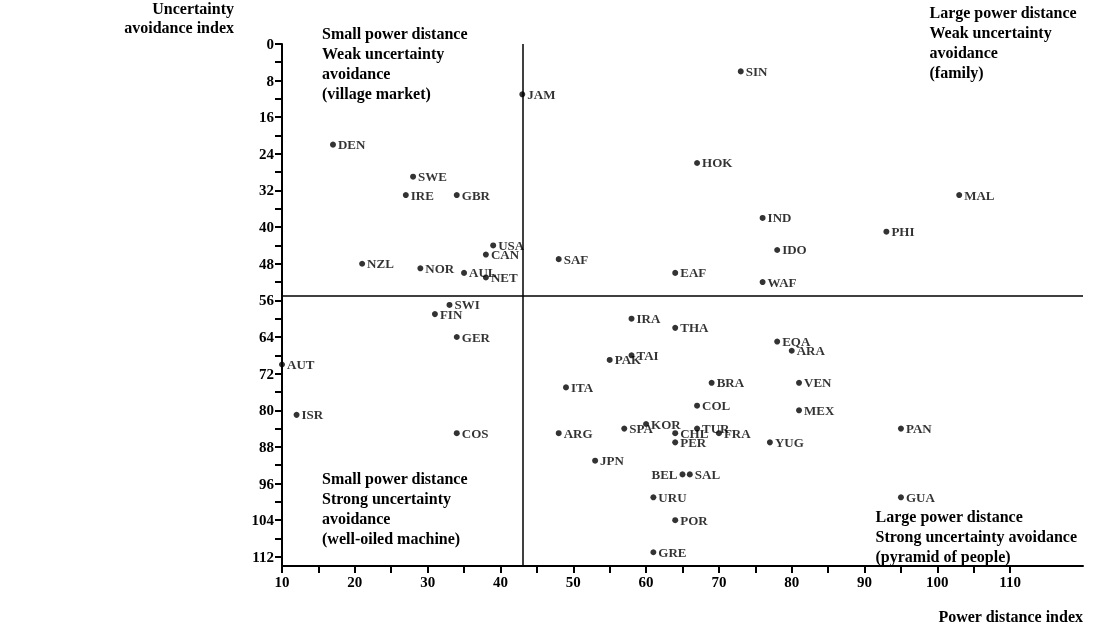  What do you see at coordinates (979, 195) in the screenshot?
I see `series-label: MAL` at bounding box center [979, 195].